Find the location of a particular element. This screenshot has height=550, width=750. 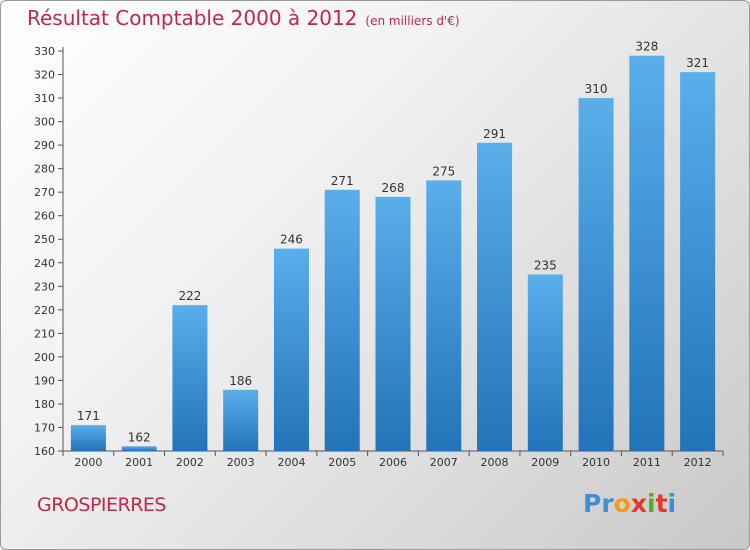

value-label: 310 is located at coordinates (596, 89).